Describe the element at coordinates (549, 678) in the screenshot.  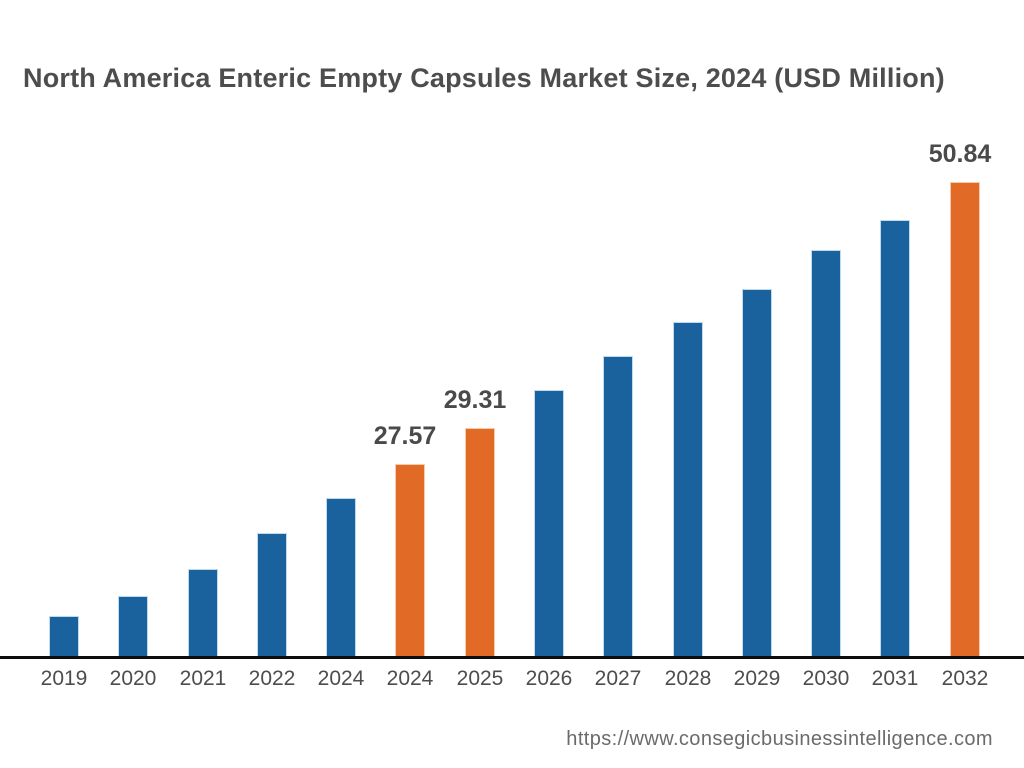
I see `x-tick-2026-7: 2026` at that location.